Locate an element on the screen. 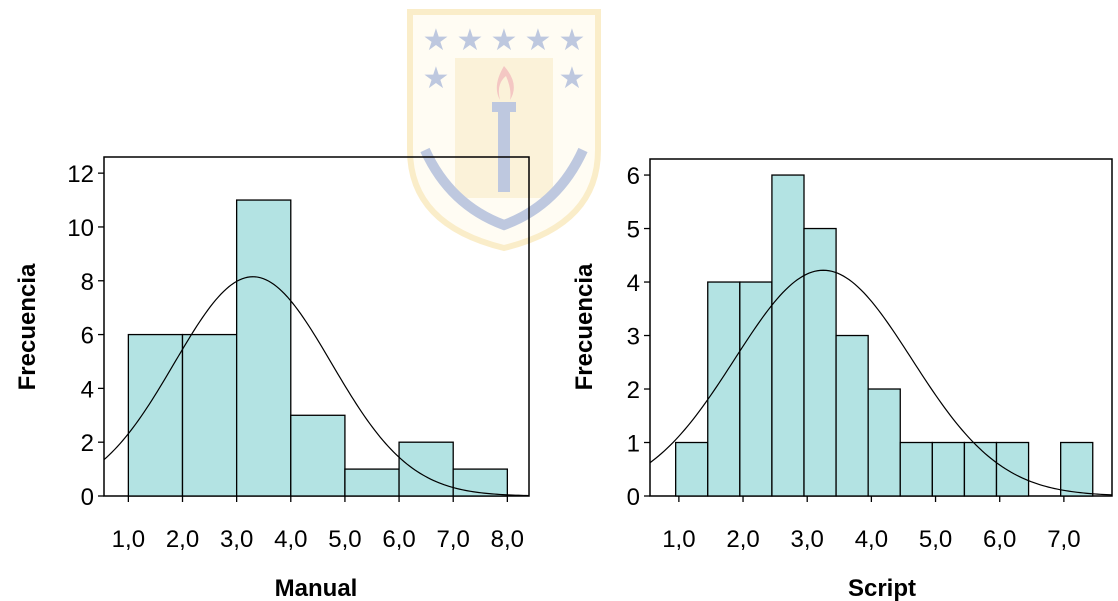 Image resolution: width=1118 pixels, height=601 pixels. x-axis-title-script: Script is located at coordinates (882, 588).